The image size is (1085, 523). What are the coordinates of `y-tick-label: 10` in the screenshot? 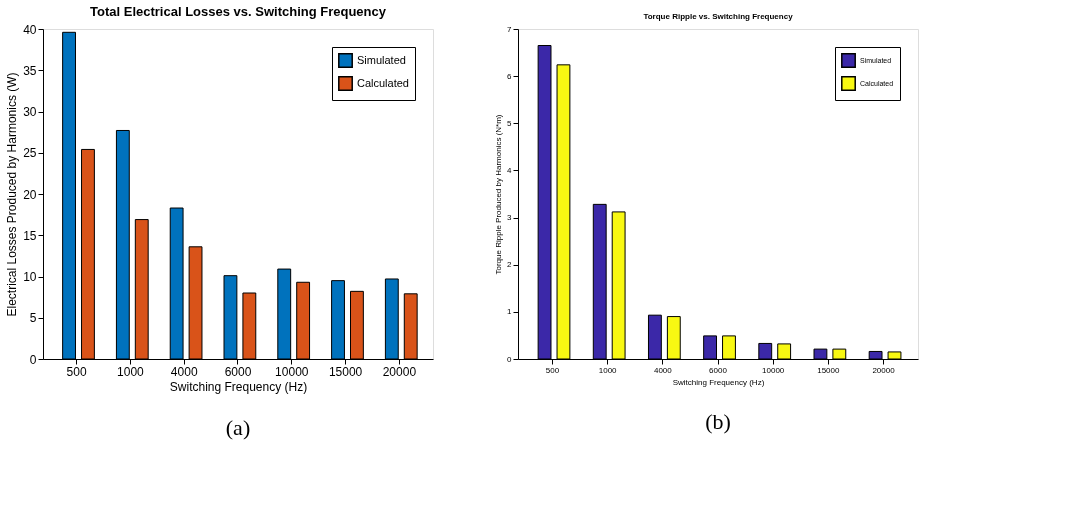 It's located at (30, 277).